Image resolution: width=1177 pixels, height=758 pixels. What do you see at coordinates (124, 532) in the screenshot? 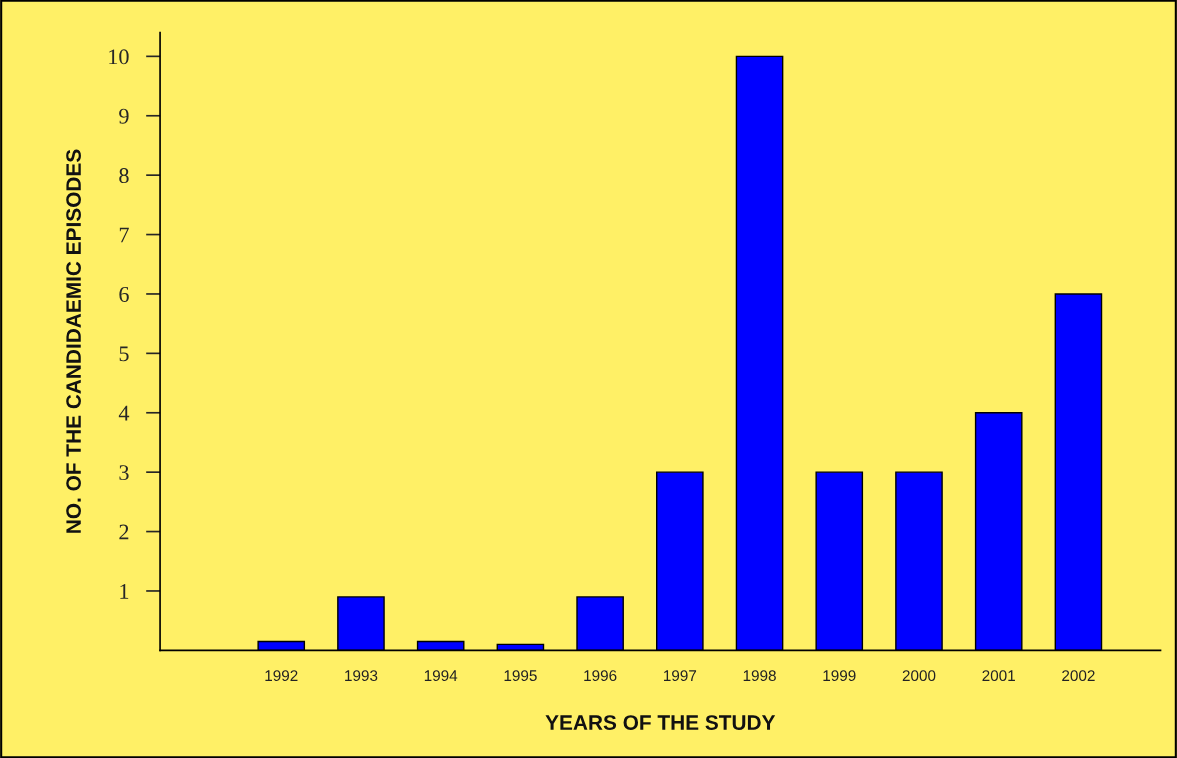
I see `y-tick-label: 2` at bounding box center [124, 532].